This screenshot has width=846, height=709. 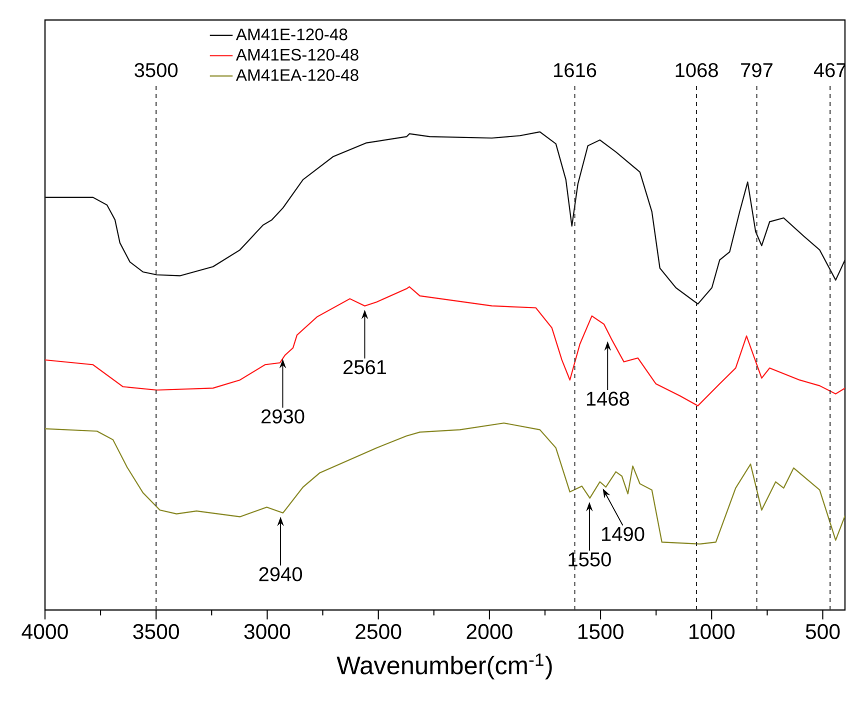 What do you see at coordinates (283, 416) in the screenshot?
I see `annotation: 2930` at bounding box center [283, 416].